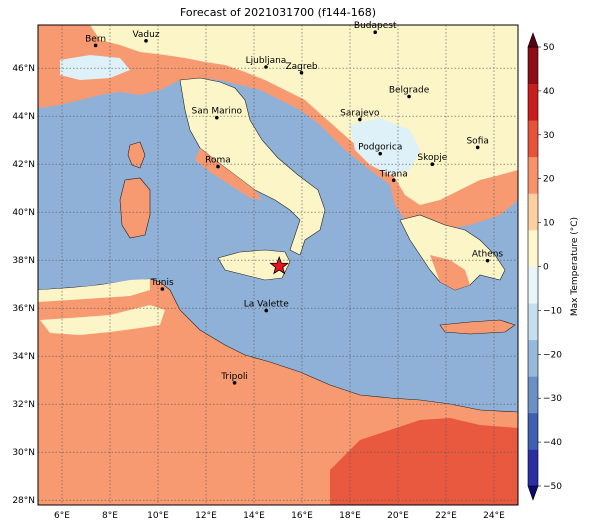  I want to click on lat-tick-label: 28°N, so click(23, 501).